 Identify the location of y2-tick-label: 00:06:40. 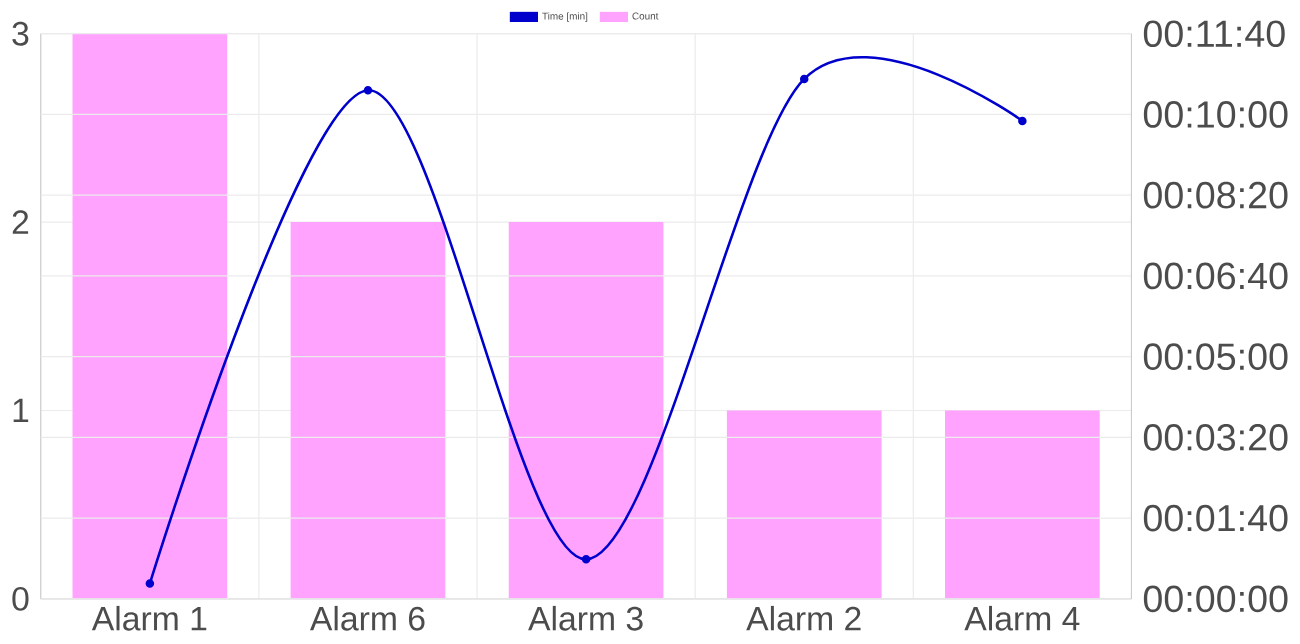
(1215, 276).